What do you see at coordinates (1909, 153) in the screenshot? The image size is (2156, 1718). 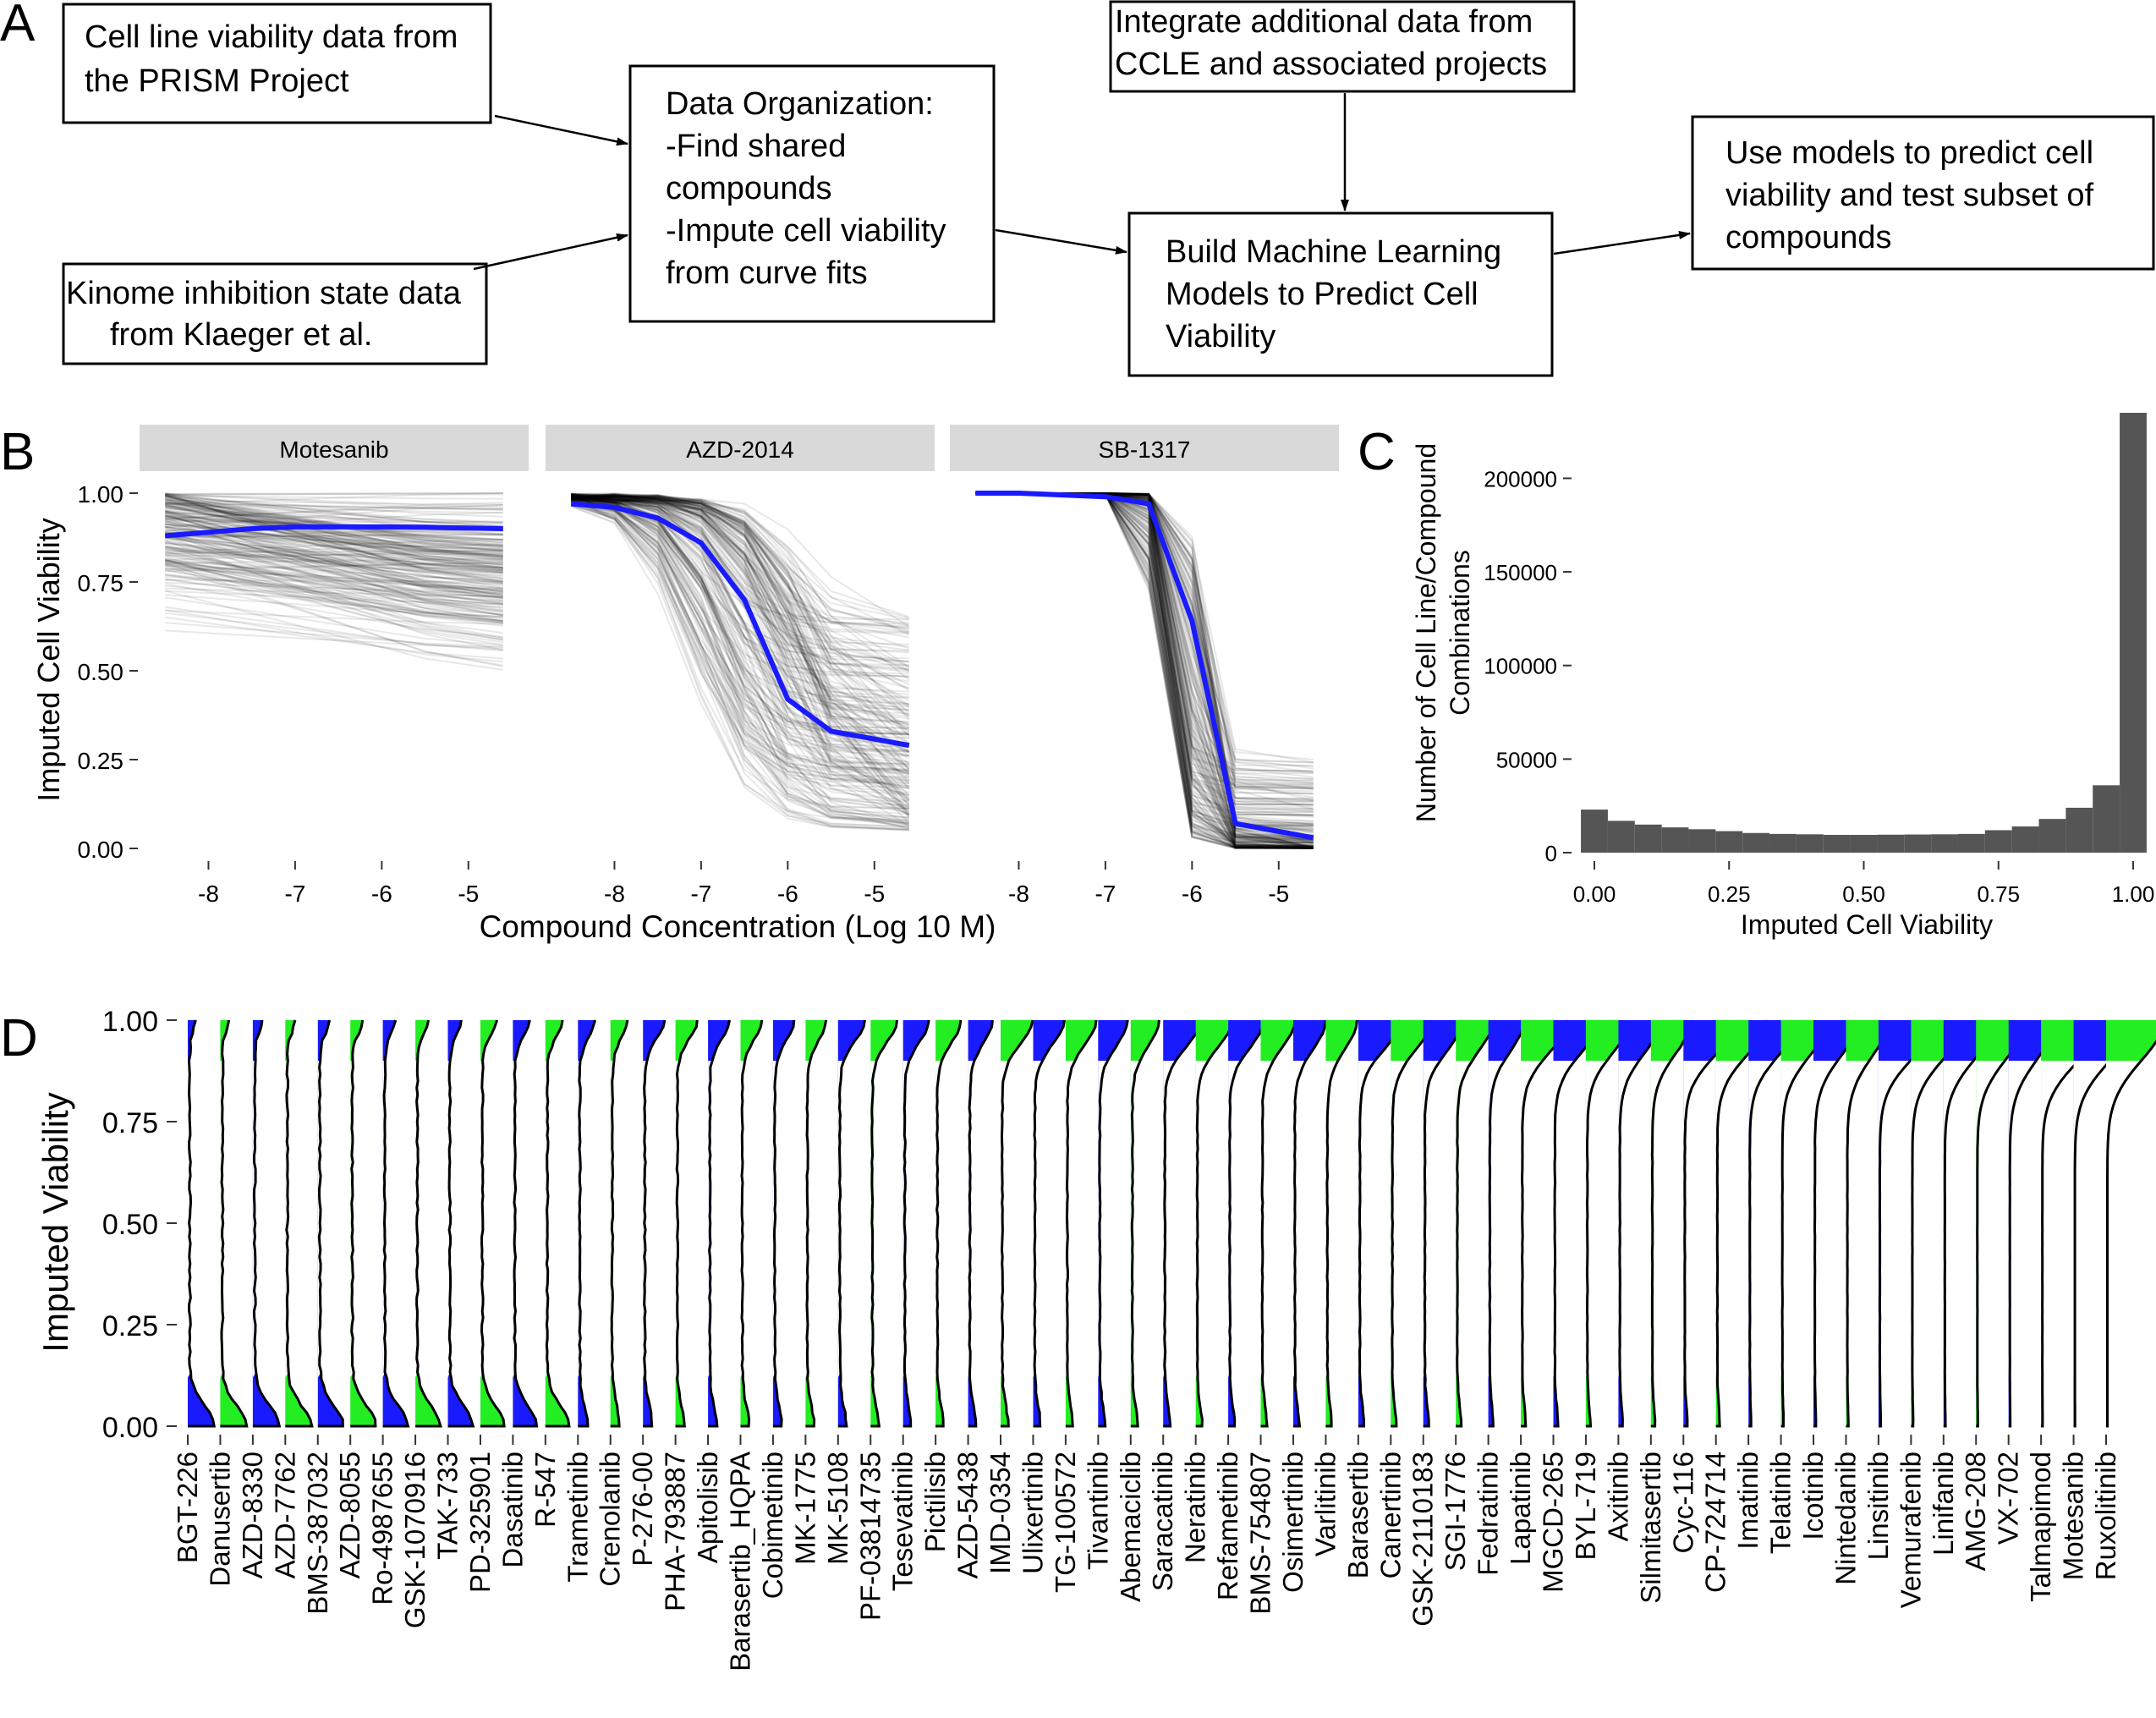 I see `box-use-line-1: Use models to predict cell` at bounding box center [1909, 153].